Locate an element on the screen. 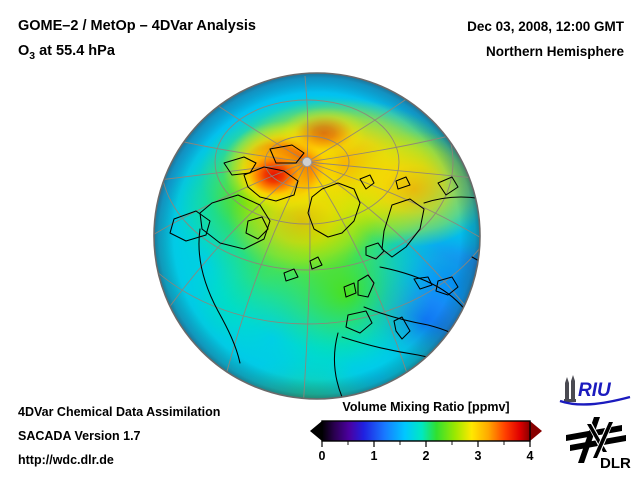 This screenshot has height=480, width=640. riu-logo: RIU is located at coordinates (595, 390).